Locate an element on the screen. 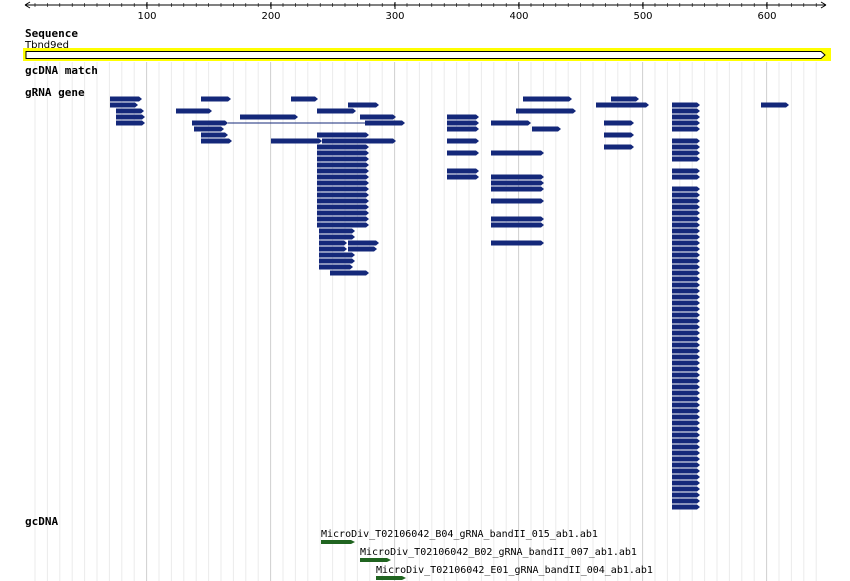  sequence-bar is located at coordinates (425, 55).